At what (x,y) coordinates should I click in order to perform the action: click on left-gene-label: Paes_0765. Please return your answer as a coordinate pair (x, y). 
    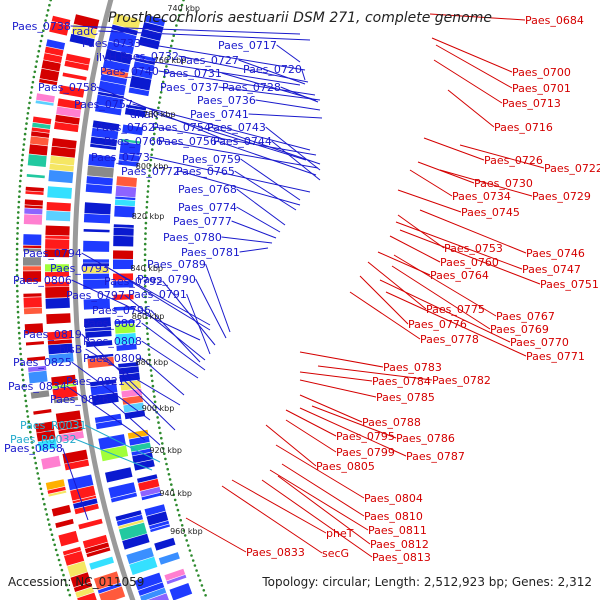
    Looking at the image, I should click on (205, 171).